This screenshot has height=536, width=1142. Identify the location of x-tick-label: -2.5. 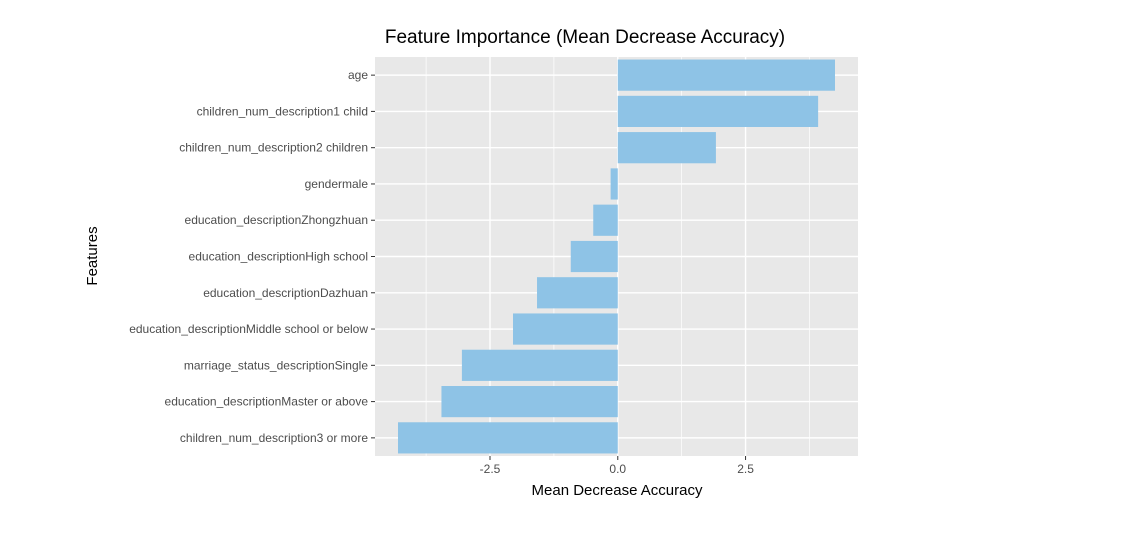
(490, 469).